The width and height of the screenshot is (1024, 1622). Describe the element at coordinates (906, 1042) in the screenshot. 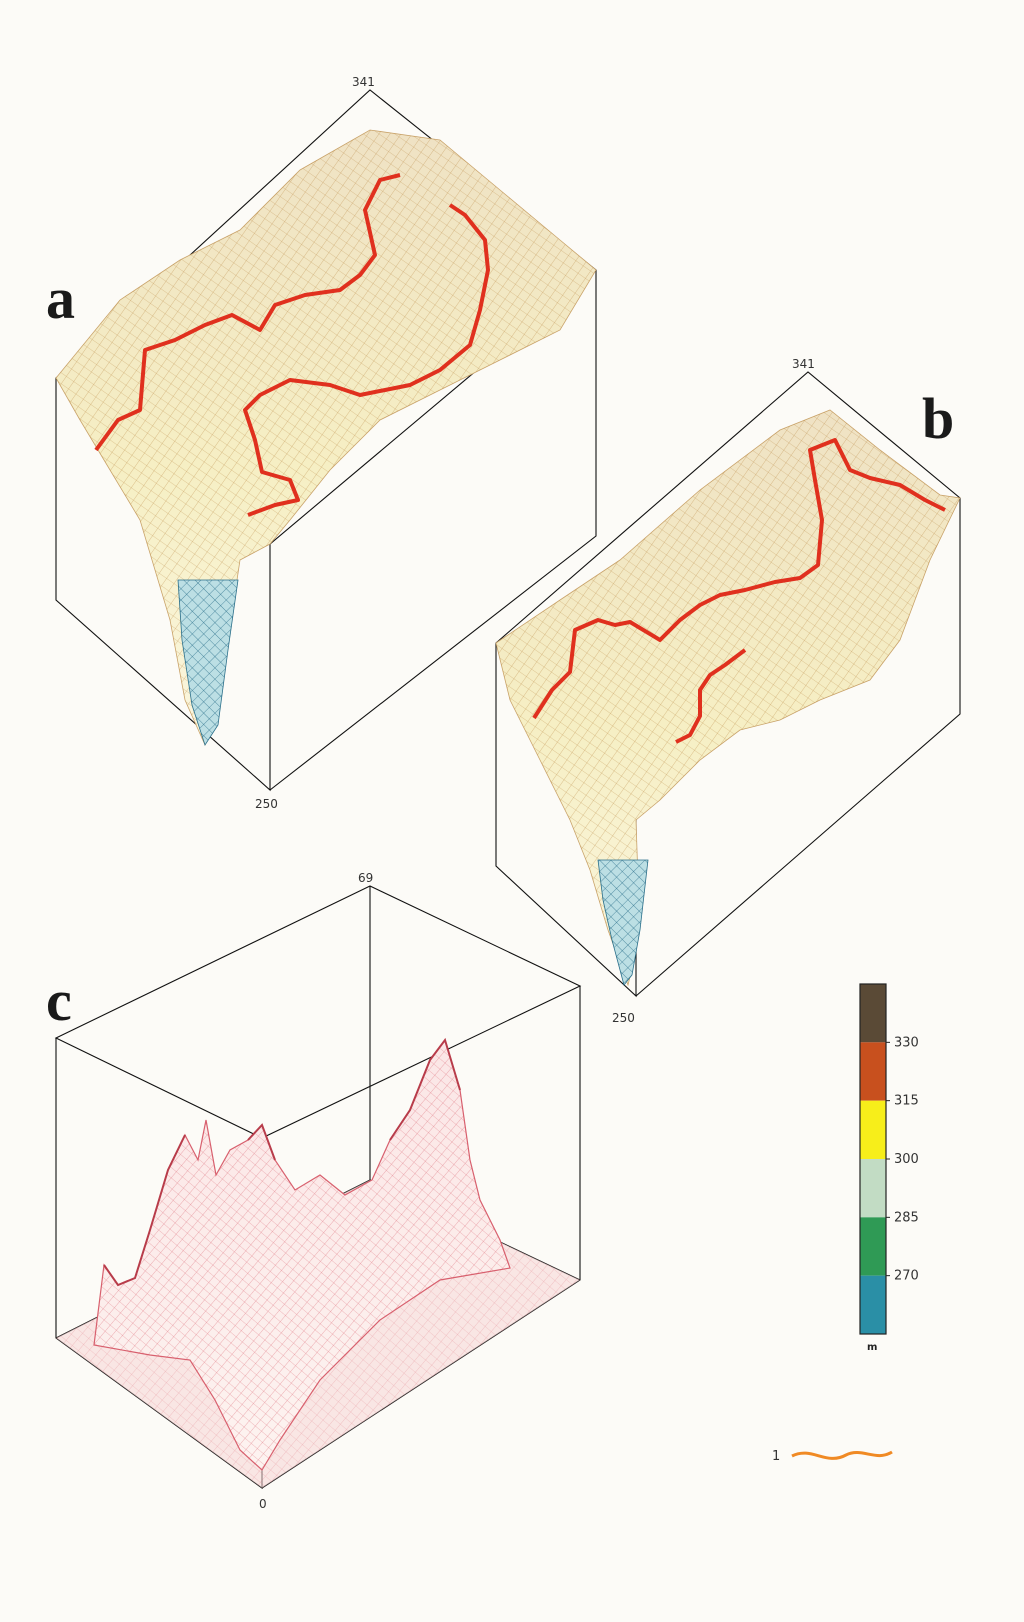

I see `legend-tick-label: 330` at that location.